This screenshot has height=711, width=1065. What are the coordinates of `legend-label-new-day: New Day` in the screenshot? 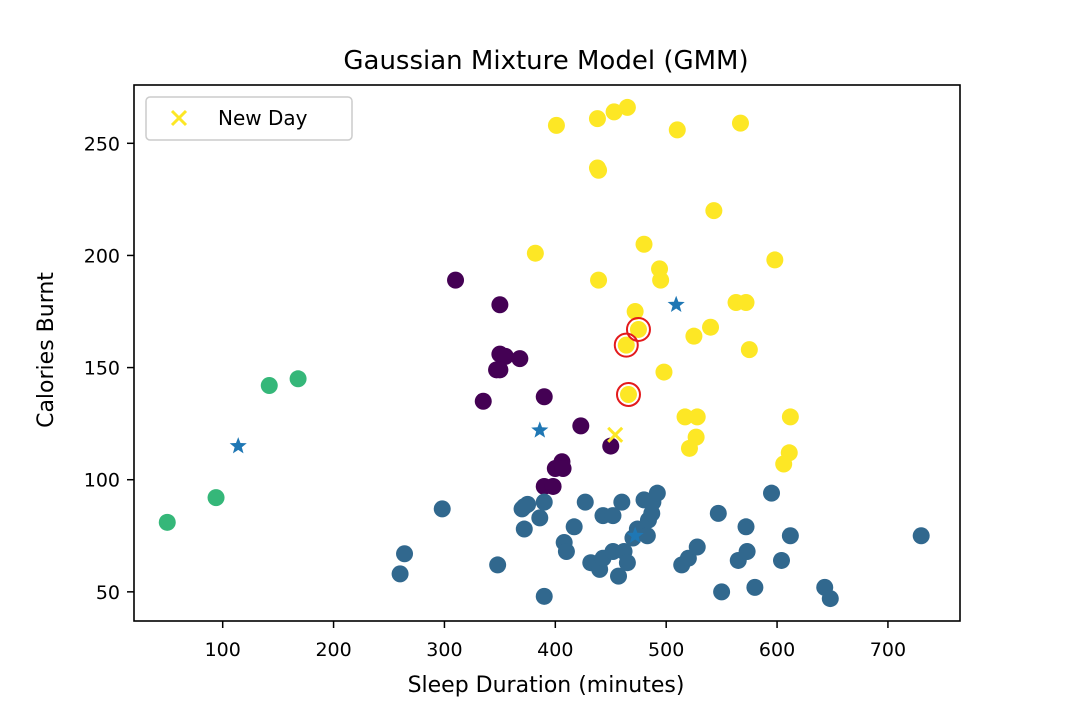 It's located at (263, 118).